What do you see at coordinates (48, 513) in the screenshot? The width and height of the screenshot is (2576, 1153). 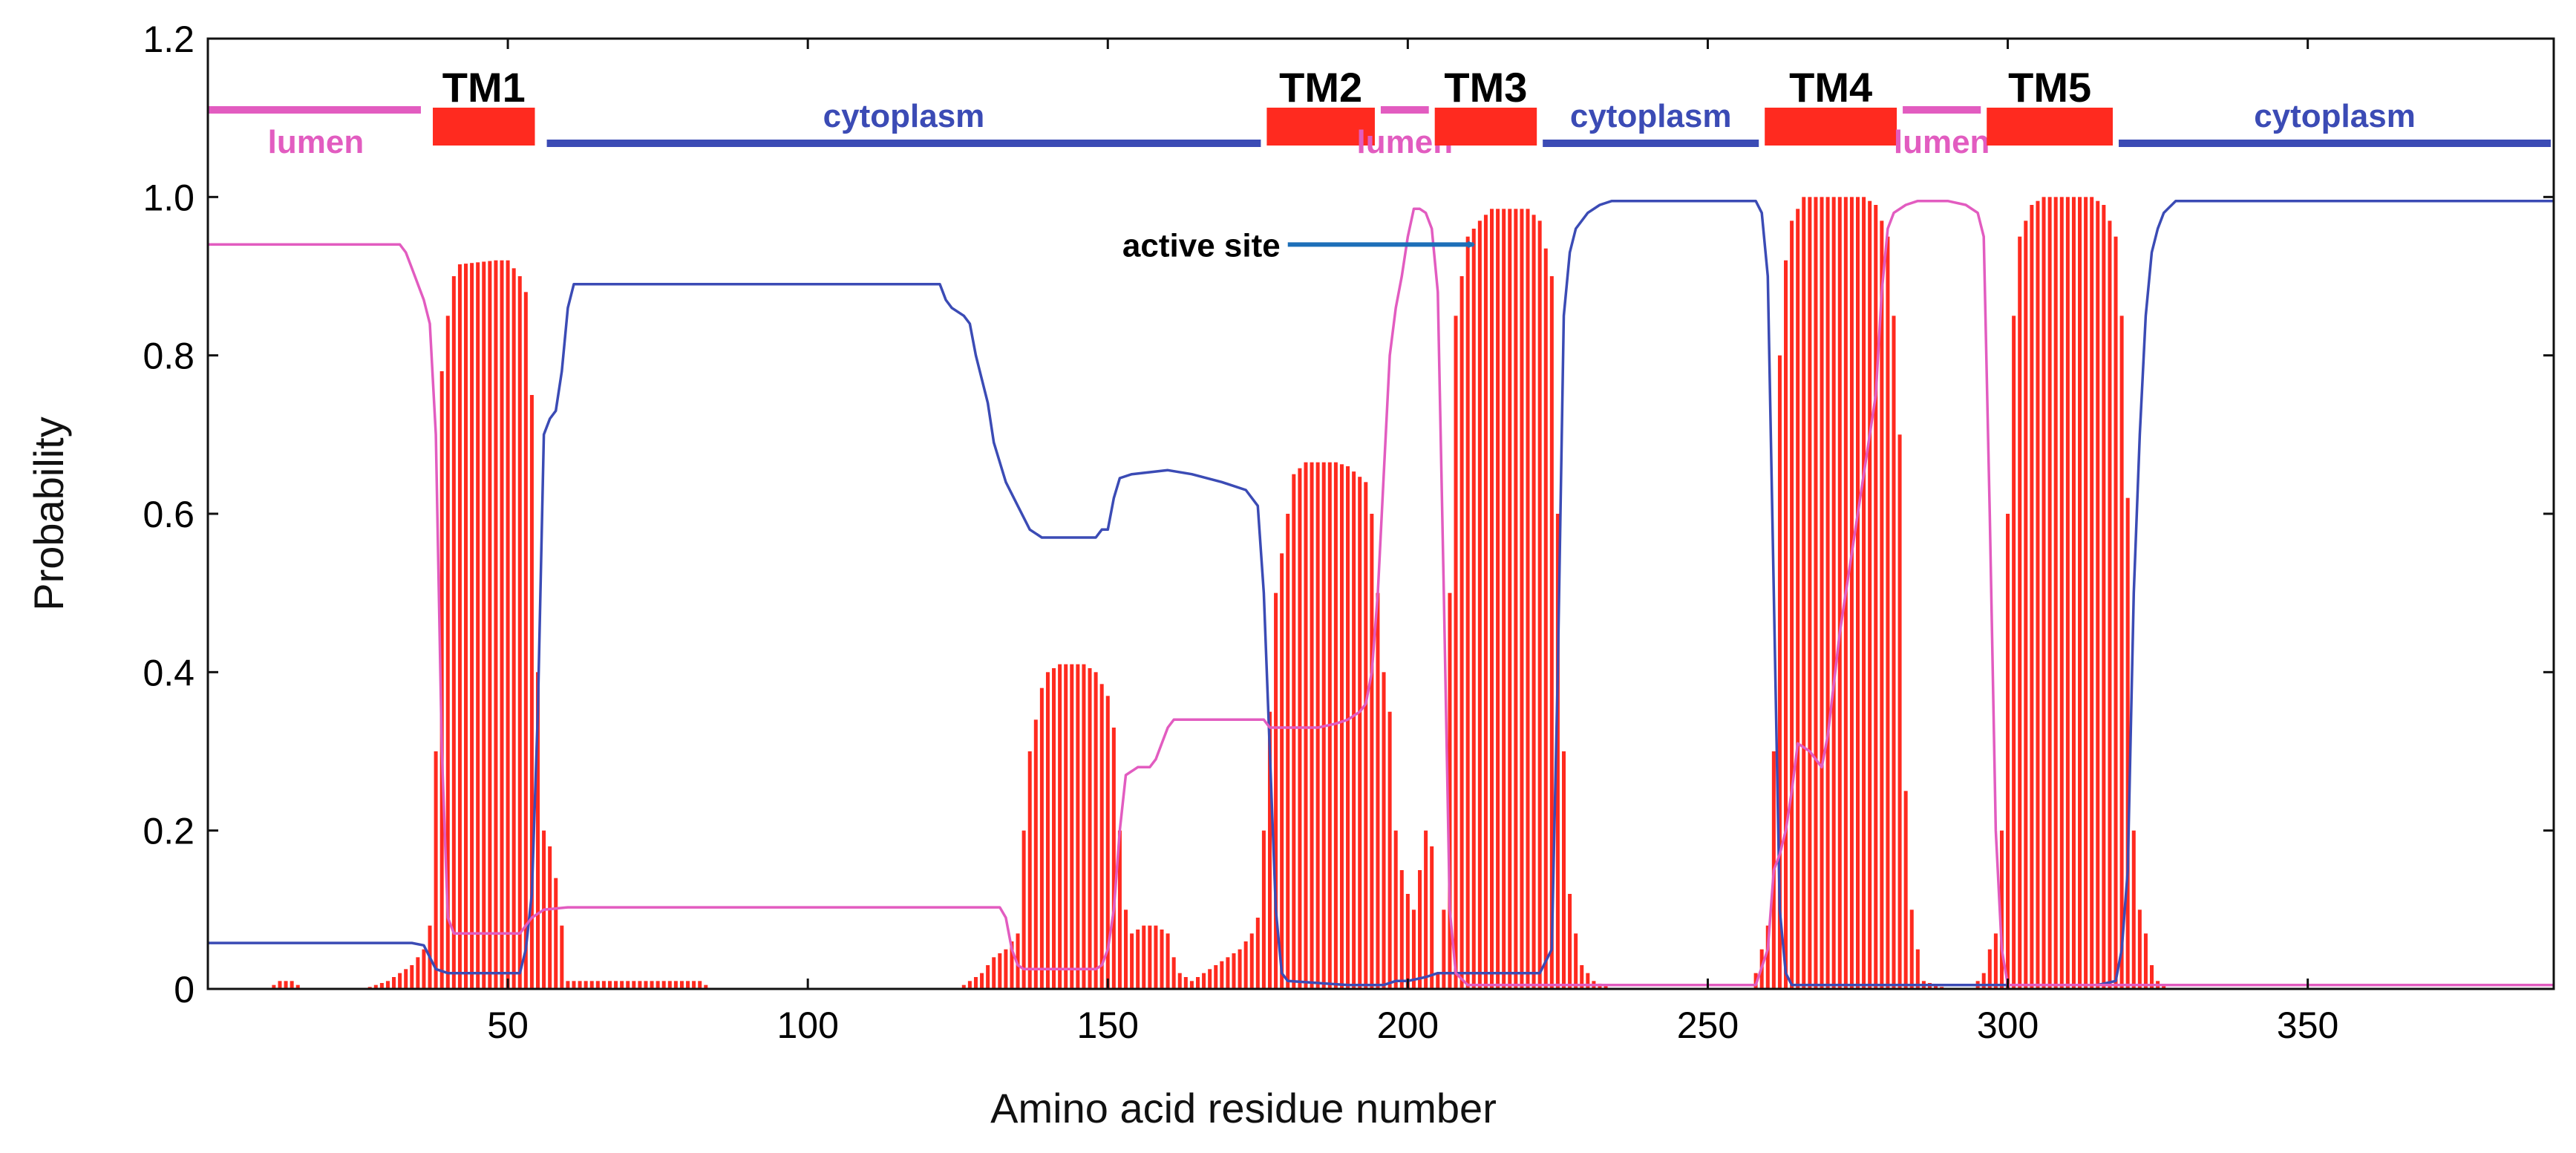 I see `y-axis-title: Probability` at bounding box center [48, 513].